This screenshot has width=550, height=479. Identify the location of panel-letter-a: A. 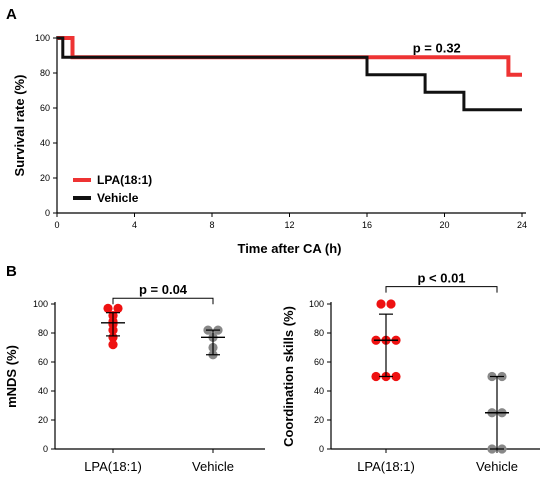
(11, 14).